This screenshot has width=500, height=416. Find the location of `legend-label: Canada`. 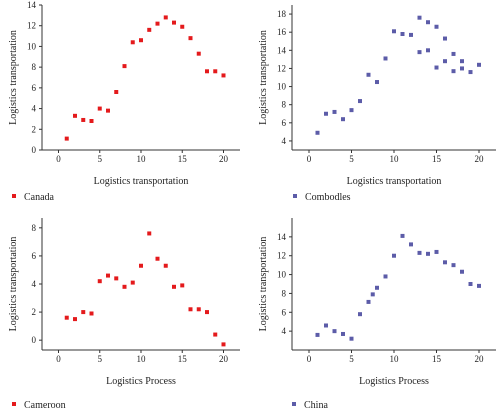

legend-label: Canada is located at coordinates (39, 197).